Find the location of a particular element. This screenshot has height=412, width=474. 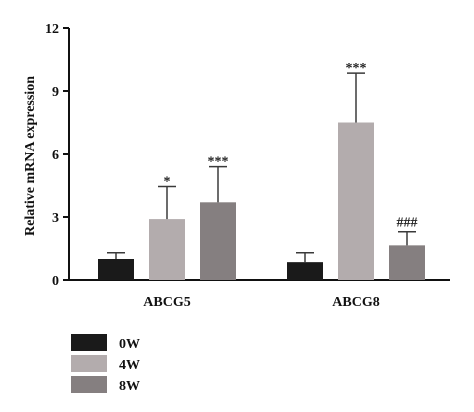

legend: 0W 4W 8W is located at coordinates (105, 364).